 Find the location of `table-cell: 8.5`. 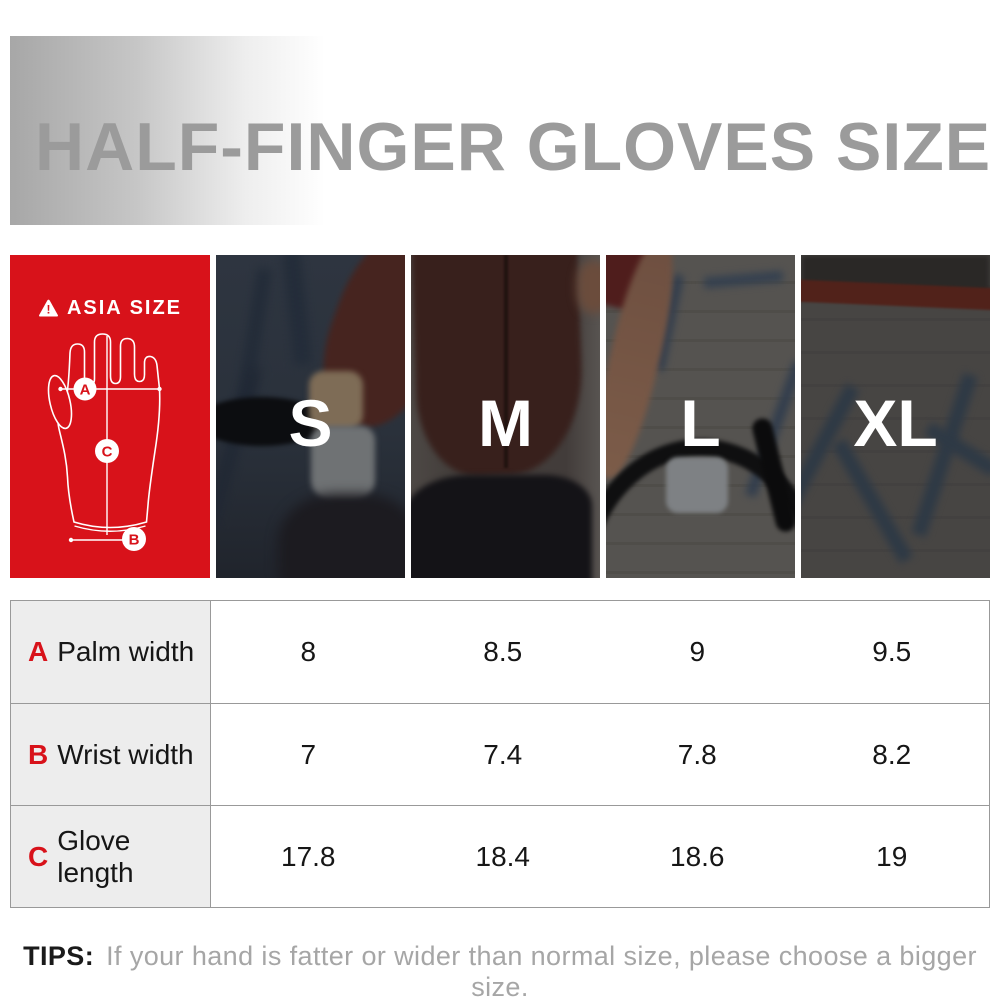

table-cell: 8.5 is located at coordinates (502, 652).